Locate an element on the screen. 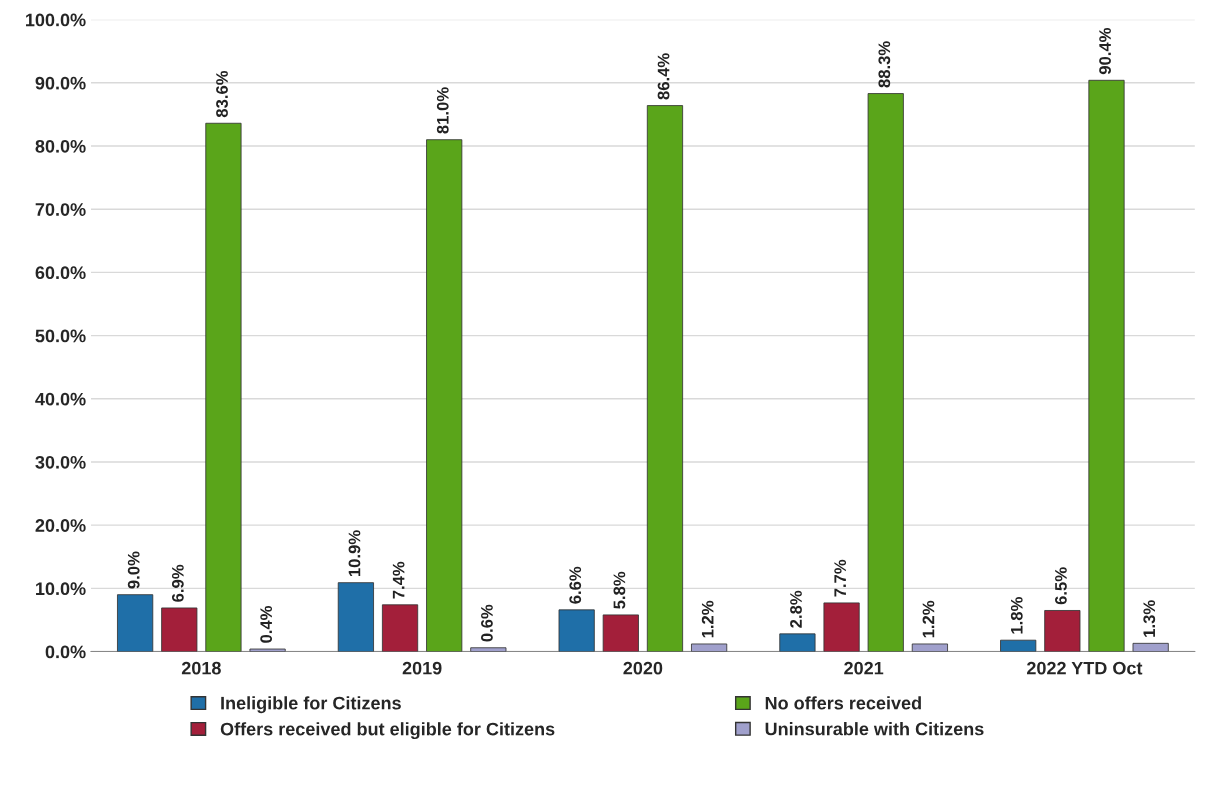 This screenshot has height=785, width=1213. y-tick-label: 60.0% is located at coordinates (60, 273).